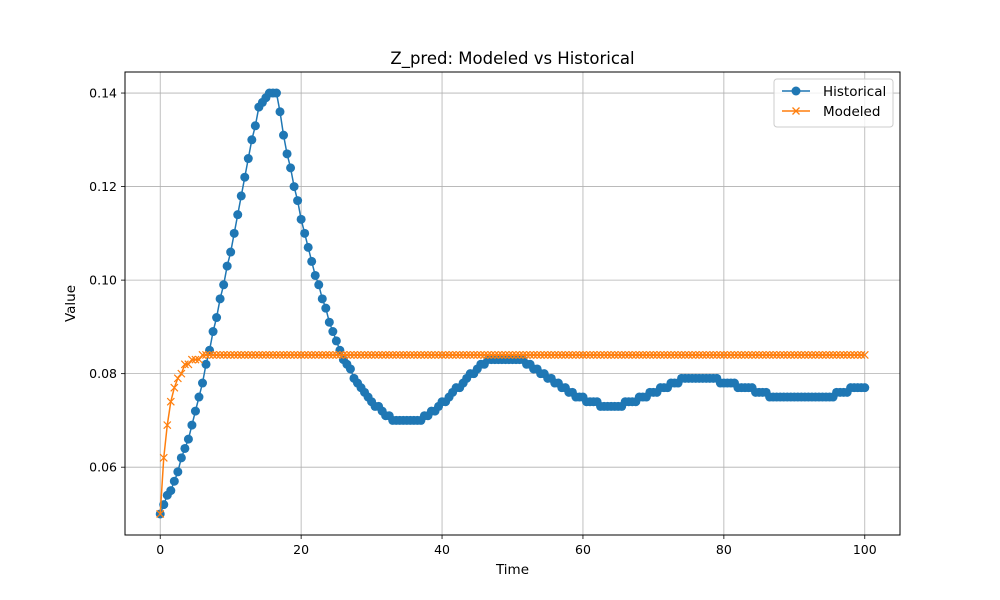 The image size is (1000, 600). I want to click on y-tick-label: 0.06, so click(103, 467).